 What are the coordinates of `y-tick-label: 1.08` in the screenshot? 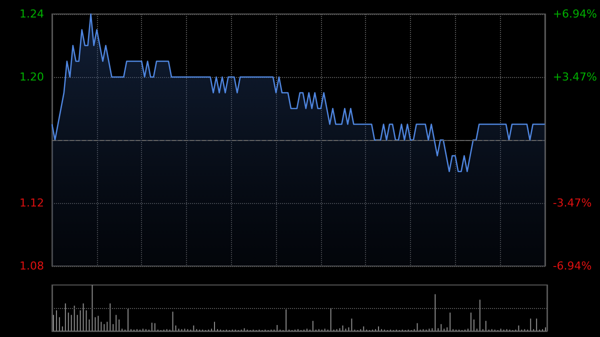 It's located at (32, 266).